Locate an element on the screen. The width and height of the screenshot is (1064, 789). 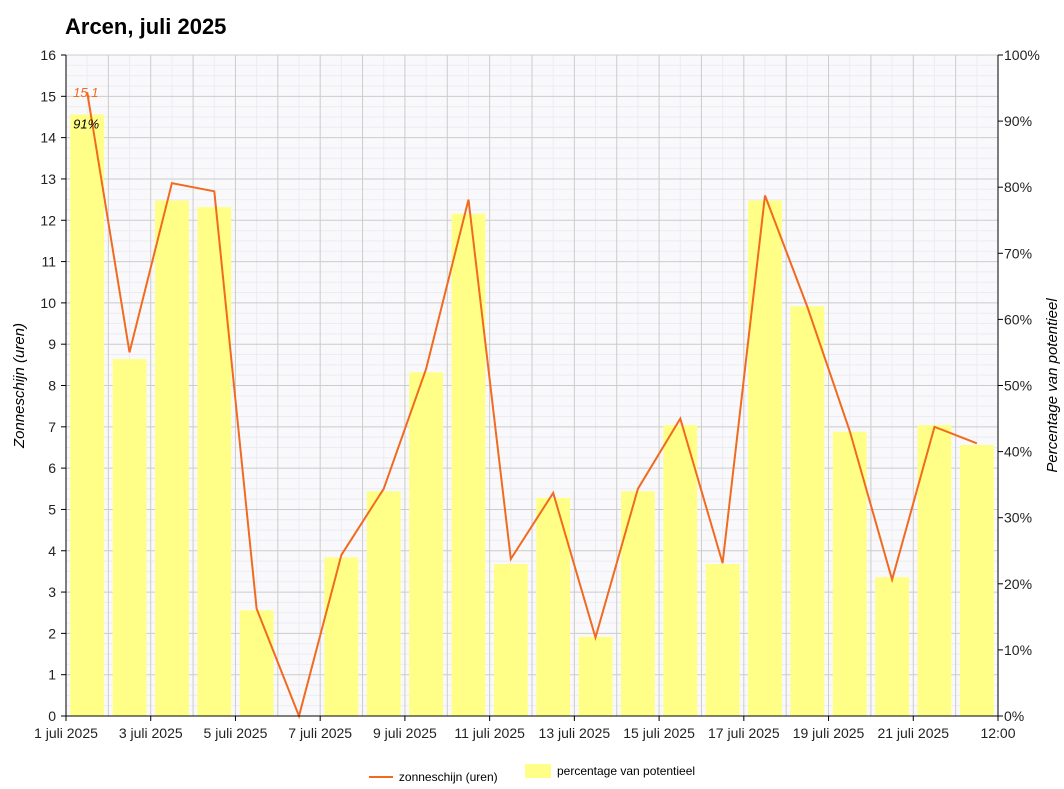
legend-item-line: zonneschijn (uren) is located at coordinates (433, 777).